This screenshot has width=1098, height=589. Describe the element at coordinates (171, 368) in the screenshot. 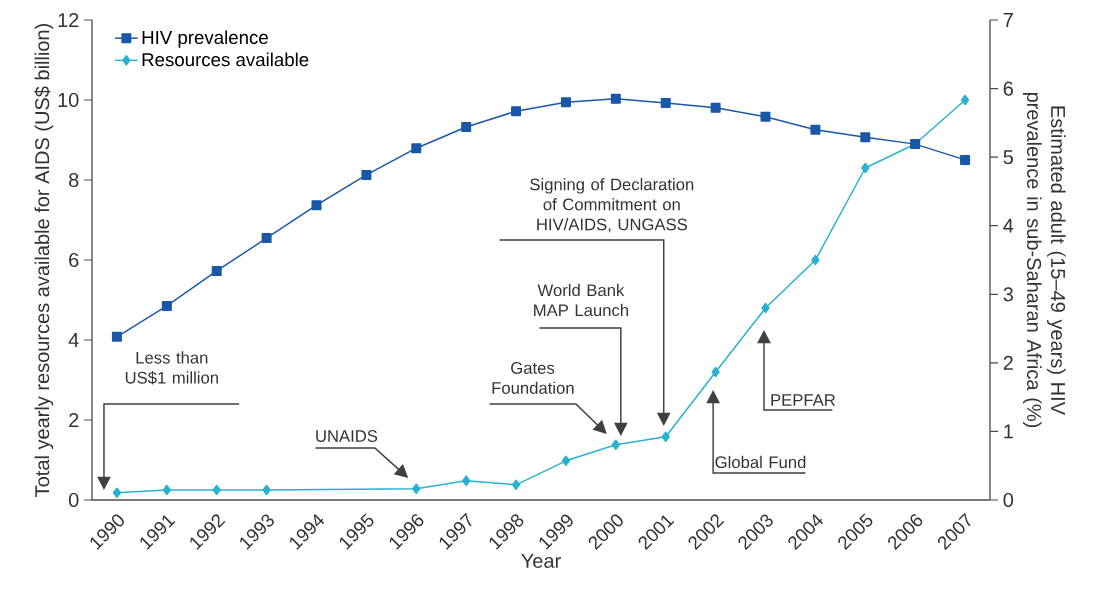

I see `annotation: Less than US$1 million` at that location.